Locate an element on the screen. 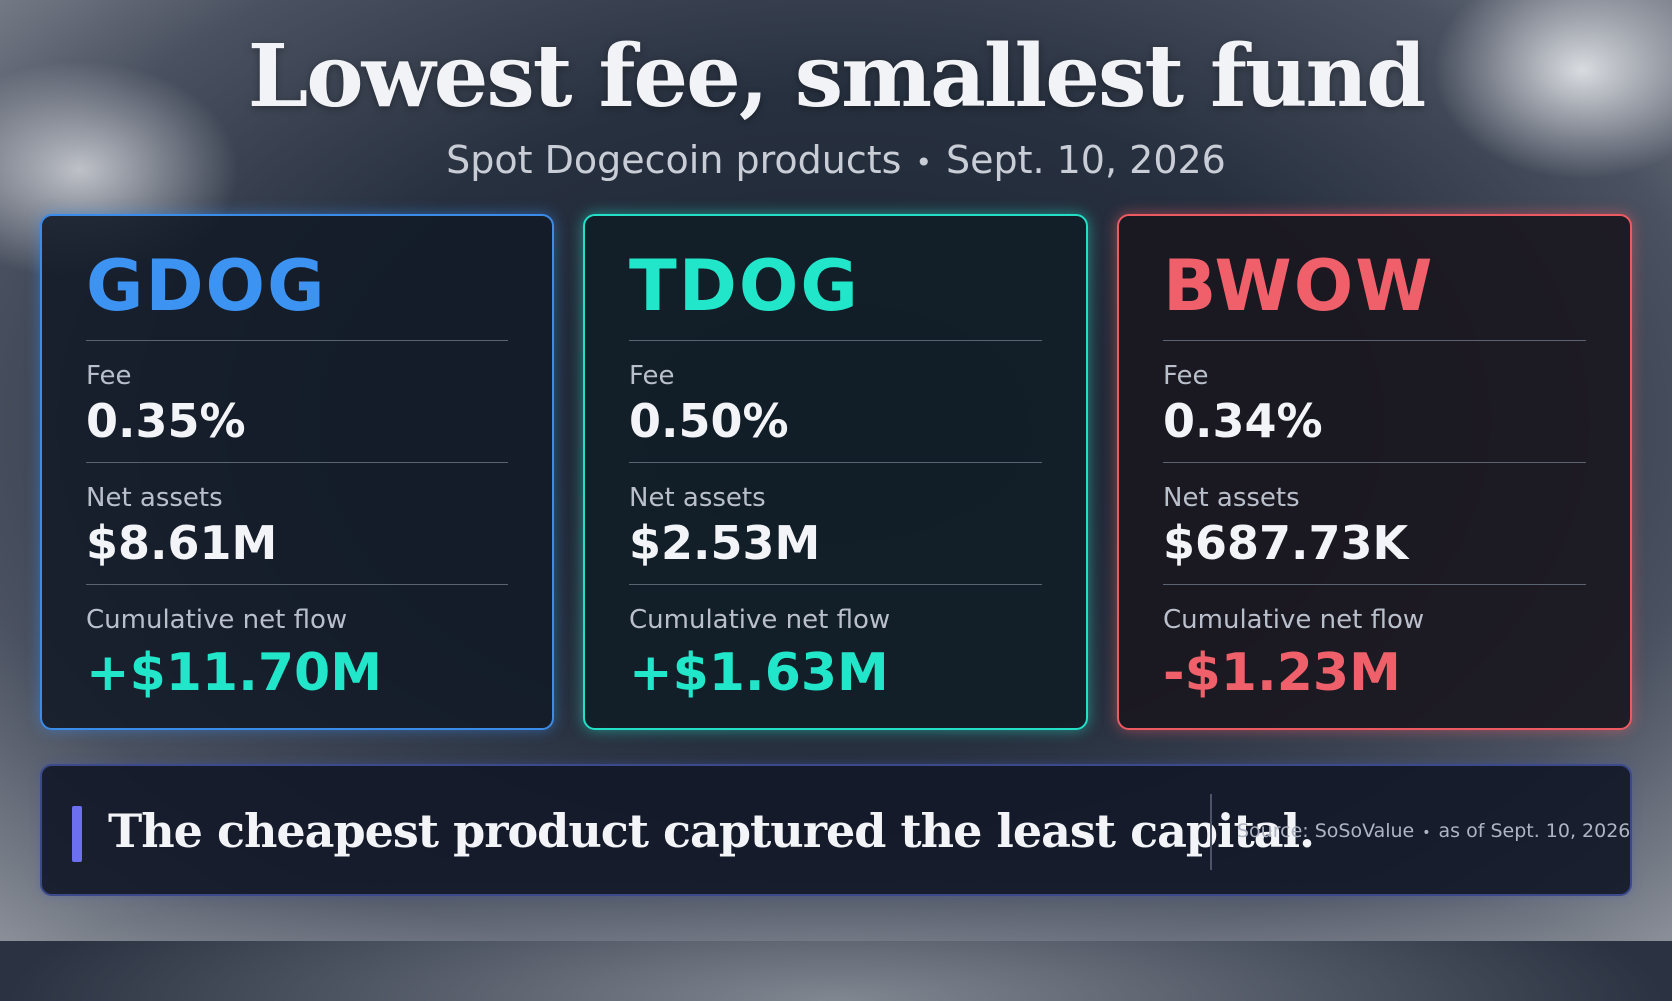 The height and width of the screenshot is (1001, 1672). page-subtitle: Spot Dogecoin products • Sept. 10, 2026 is located at coordinates (836, 160).